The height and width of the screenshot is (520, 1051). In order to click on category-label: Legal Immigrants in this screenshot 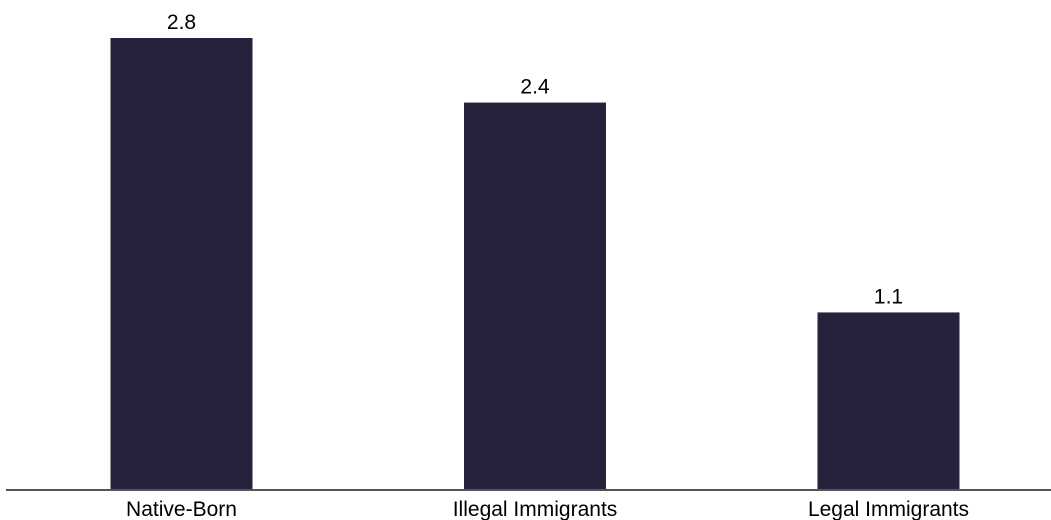, I will do `click(888, 509)`.